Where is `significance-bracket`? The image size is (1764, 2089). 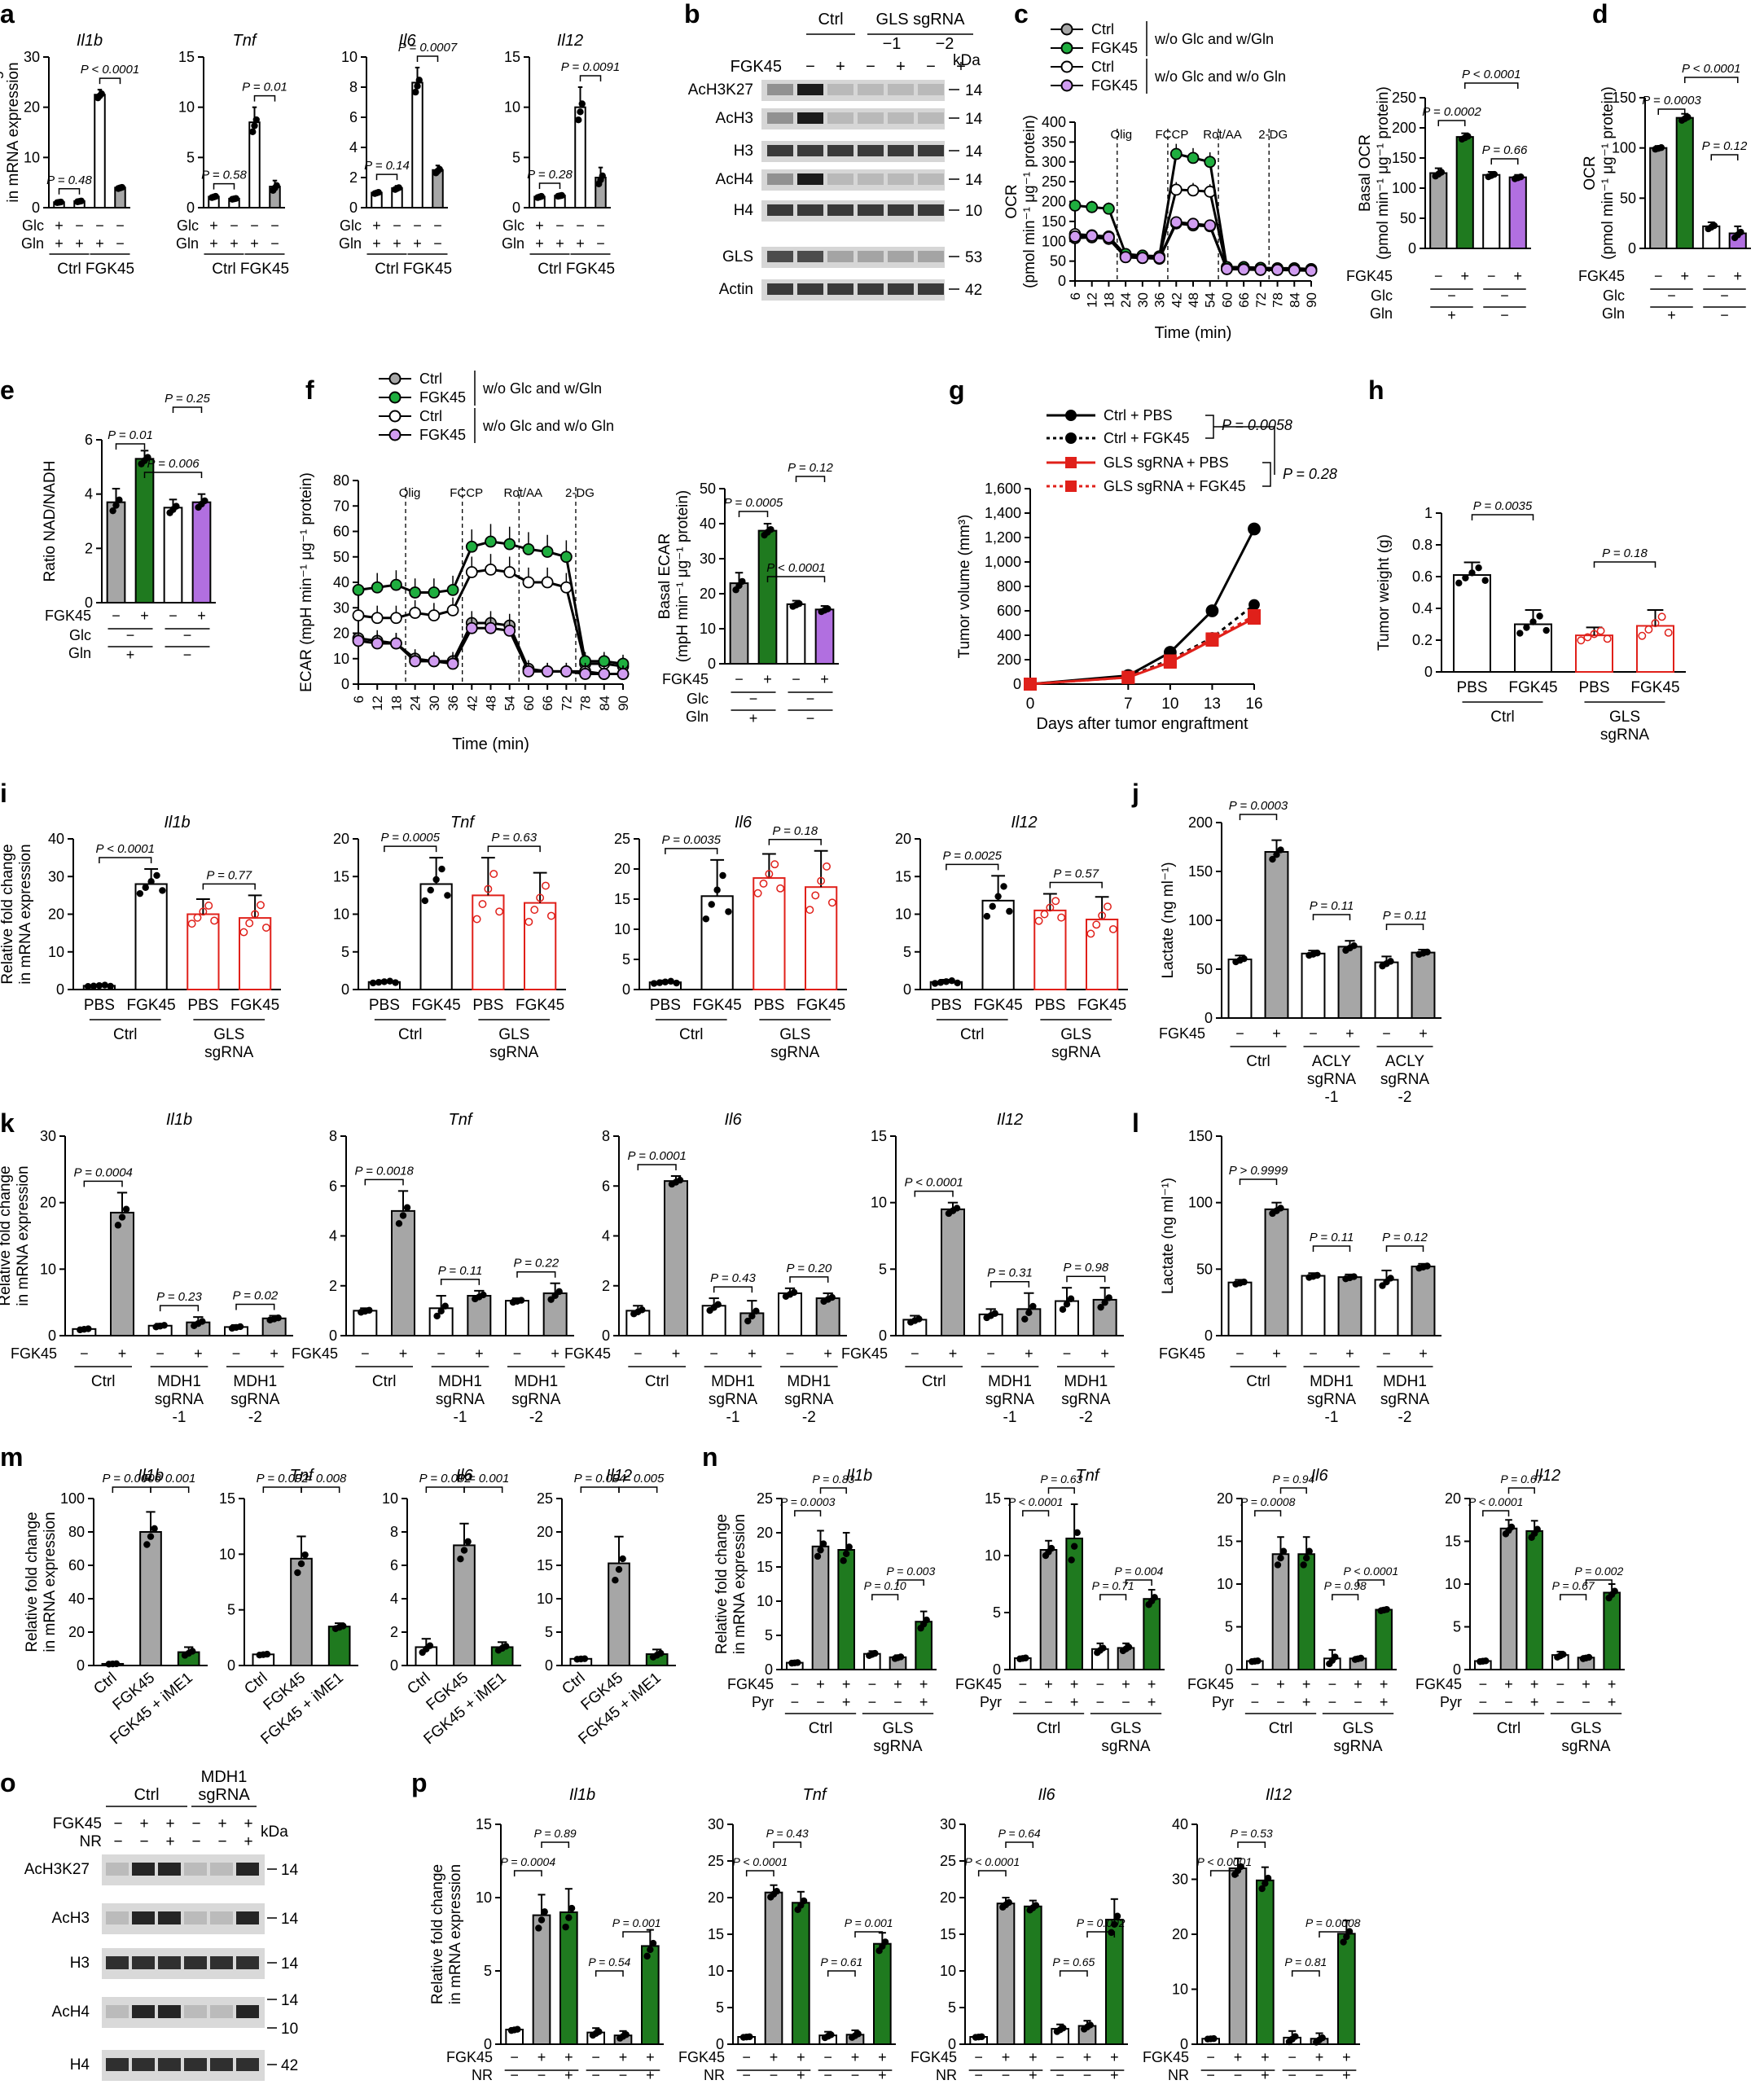 significance-bracket is located at coordinates (255, 1306).